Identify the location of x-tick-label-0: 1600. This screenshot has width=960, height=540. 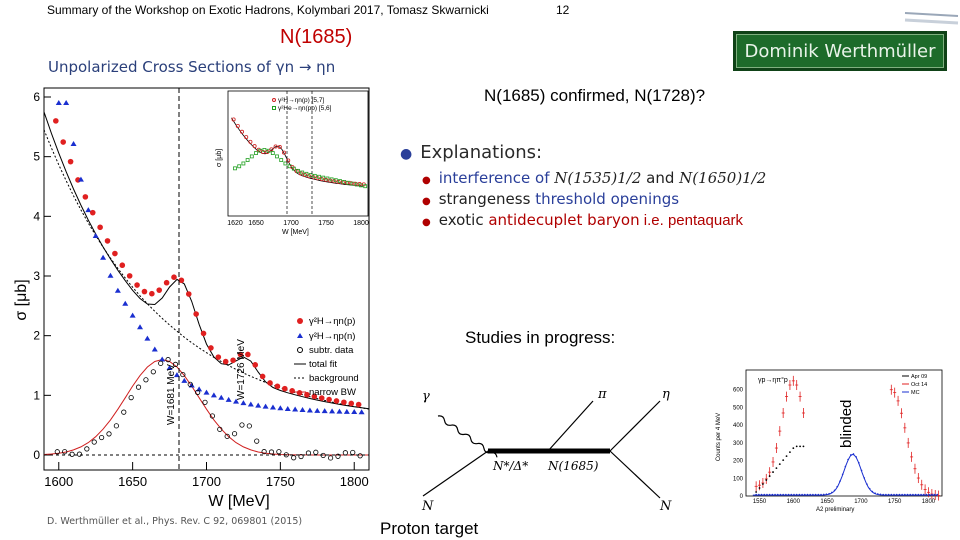
(58, 481).